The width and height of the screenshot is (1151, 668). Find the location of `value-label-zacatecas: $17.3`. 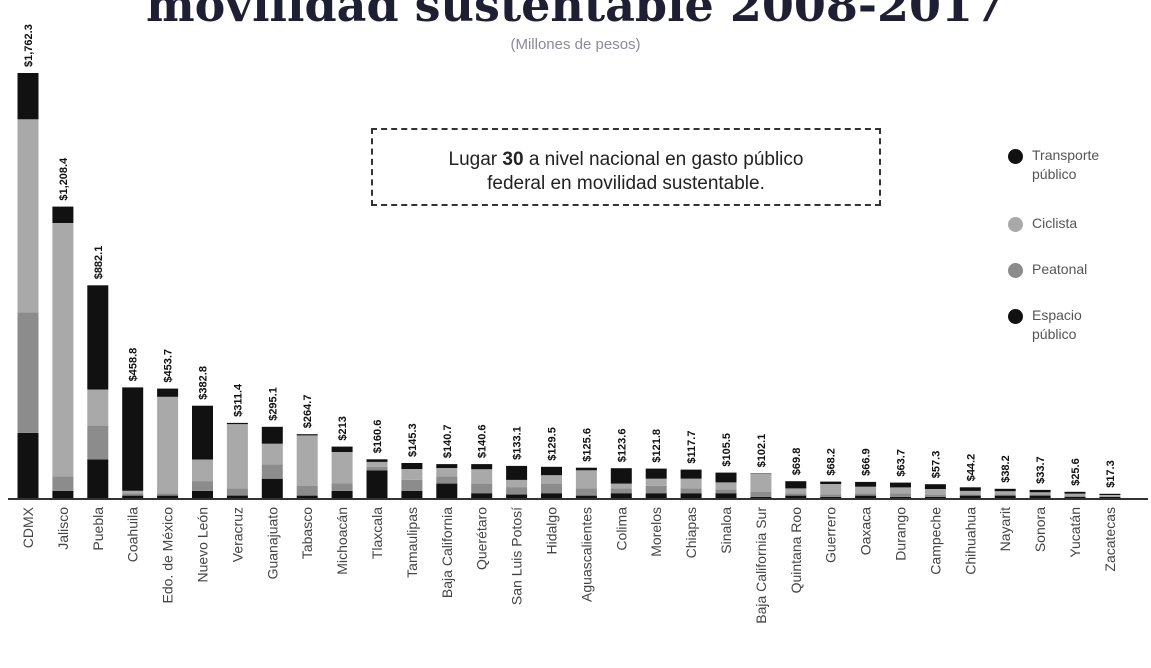

value-label-zacatecas: $17.3 is located at coordinates (1111, 474).